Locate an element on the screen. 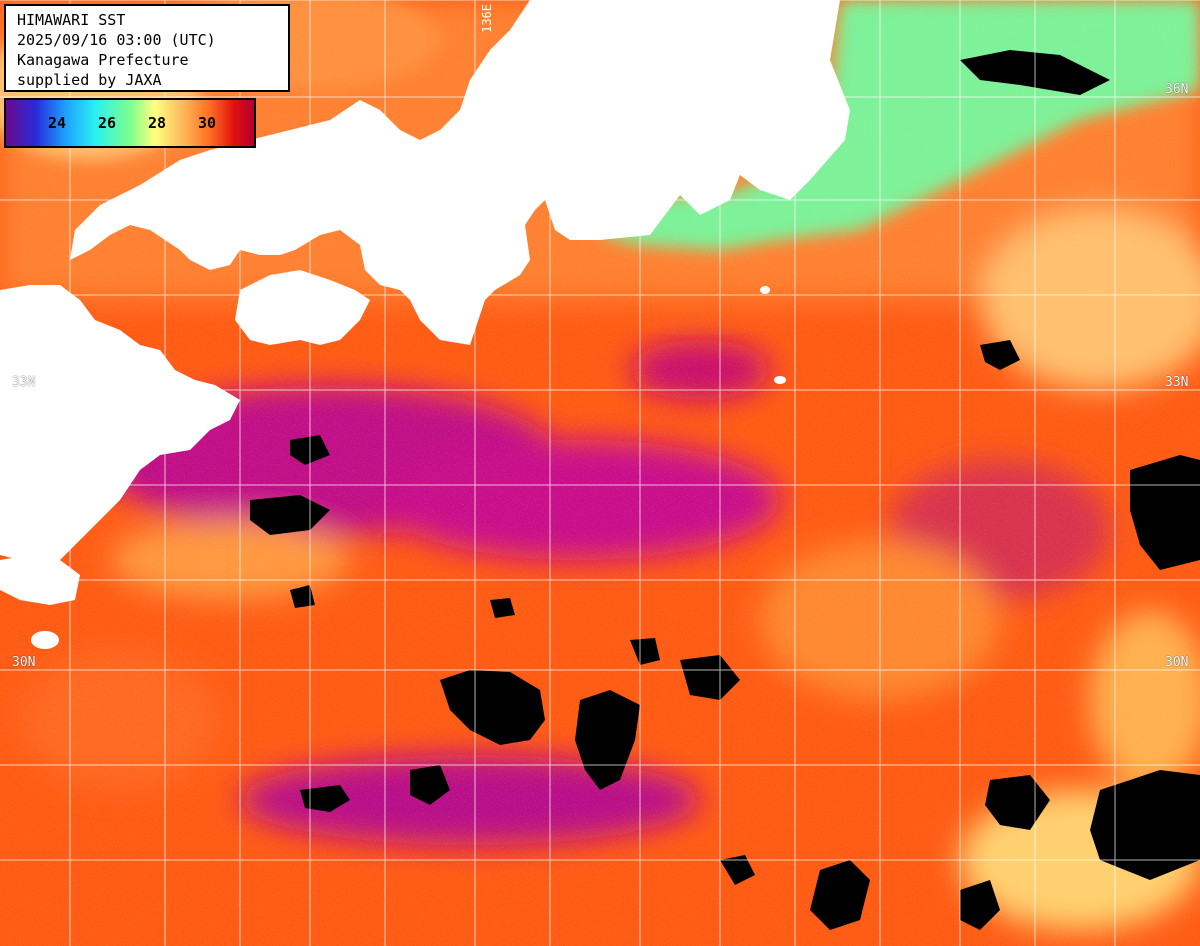  lat-label-30n-right: 30N is located at coordinates (1177, 662).